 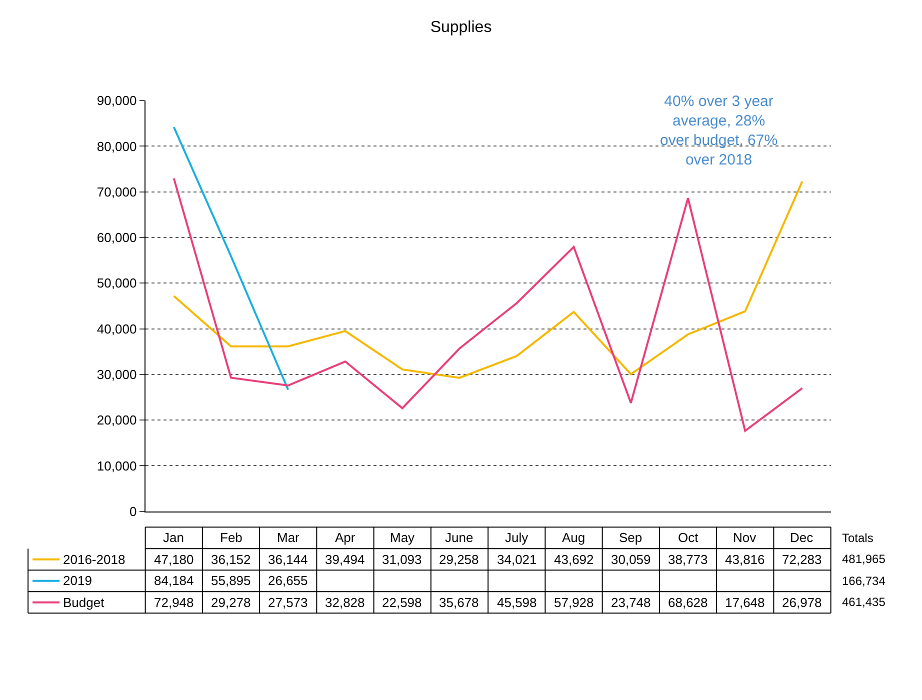 What do you see at coordinates (459, 537) in the screenshot?
I see `x-tick-label: June` at bounding box center [459, 537].